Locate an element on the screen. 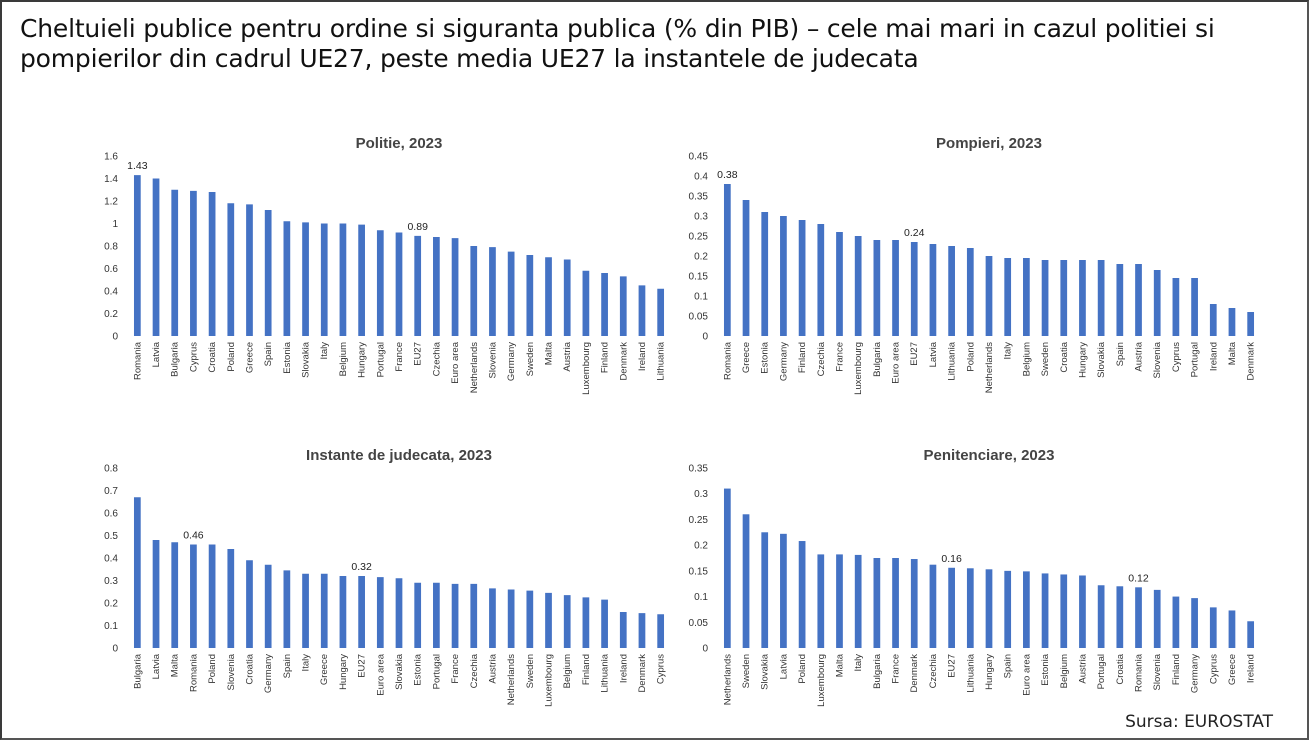 This screenshot has height=740, width=1309. category-label: France is located at coordinates (455, 669).